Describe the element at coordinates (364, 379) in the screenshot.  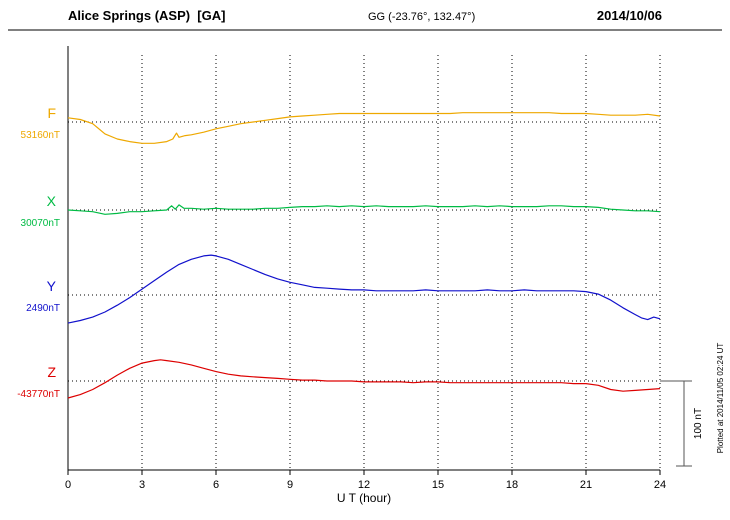
I see `trace-Z` at that location.